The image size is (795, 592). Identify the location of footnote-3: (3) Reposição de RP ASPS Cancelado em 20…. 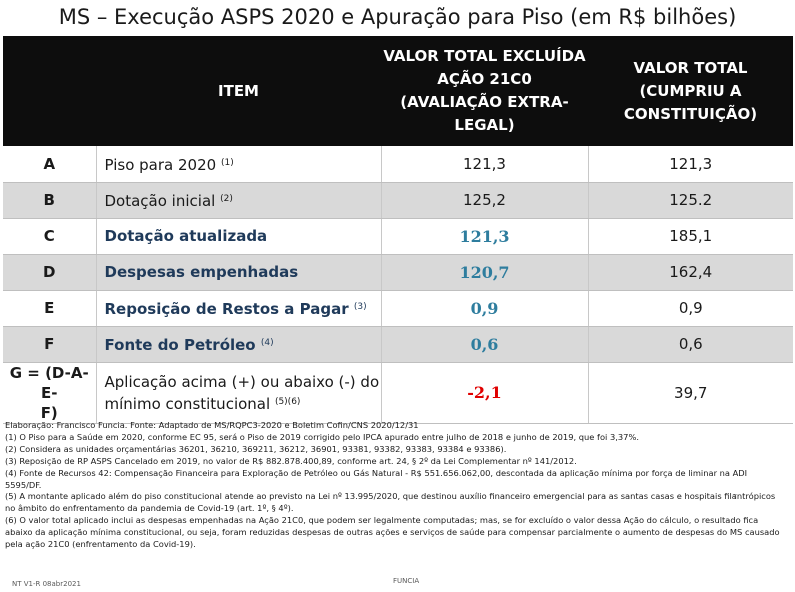
(291, 460).